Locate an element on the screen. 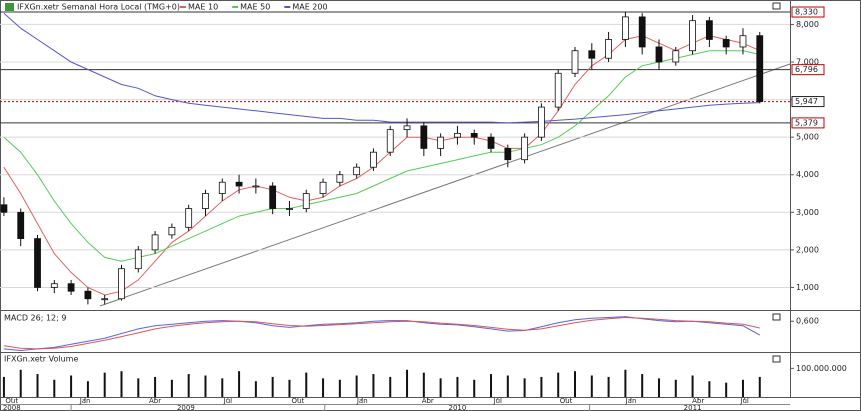 Image resolution: width=861 pixels, height=411 pixels. symbol-icon is located at coordinates (9, 7).